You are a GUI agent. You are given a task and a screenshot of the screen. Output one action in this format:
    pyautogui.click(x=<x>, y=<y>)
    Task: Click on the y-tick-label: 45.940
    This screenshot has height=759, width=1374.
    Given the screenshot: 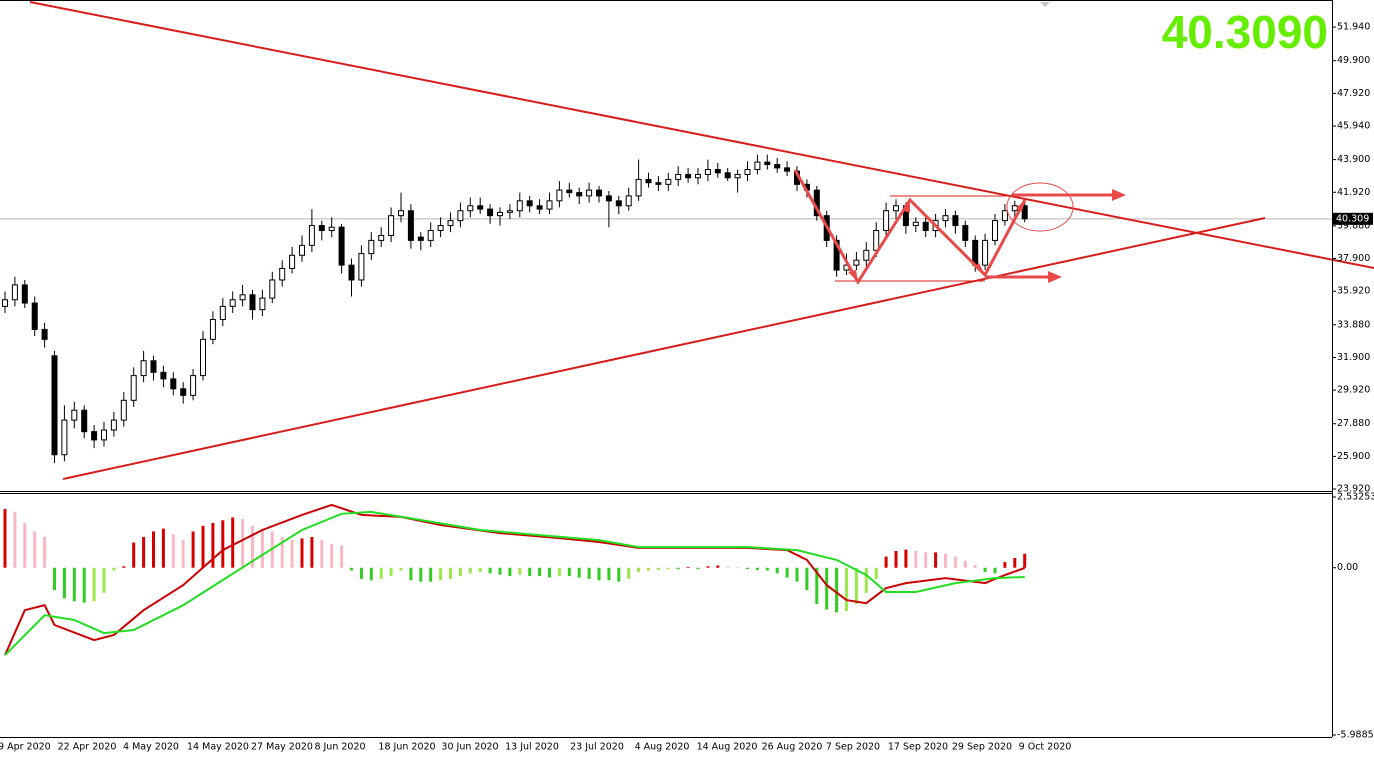 What is the action you would take?
    pyautogui.click(x=1353, y=125)
    